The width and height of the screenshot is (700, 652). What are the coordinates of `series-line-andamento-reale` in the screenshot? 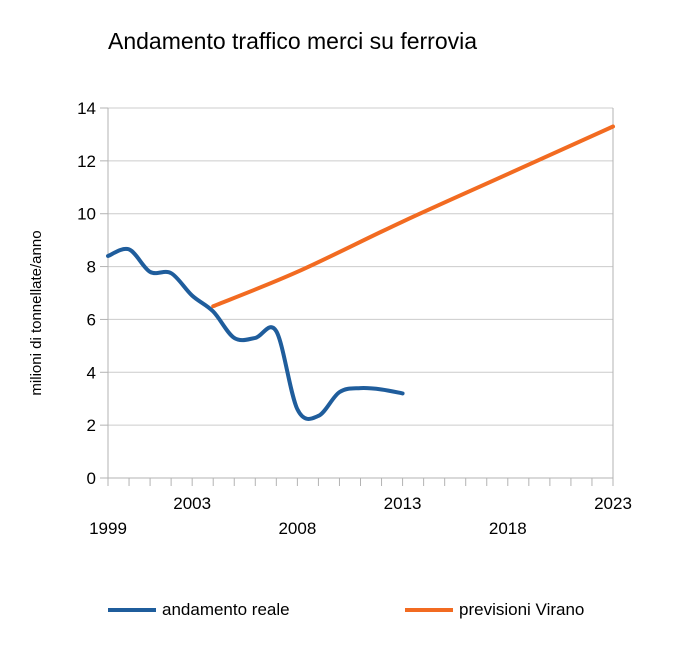 It's located at (255, 333).